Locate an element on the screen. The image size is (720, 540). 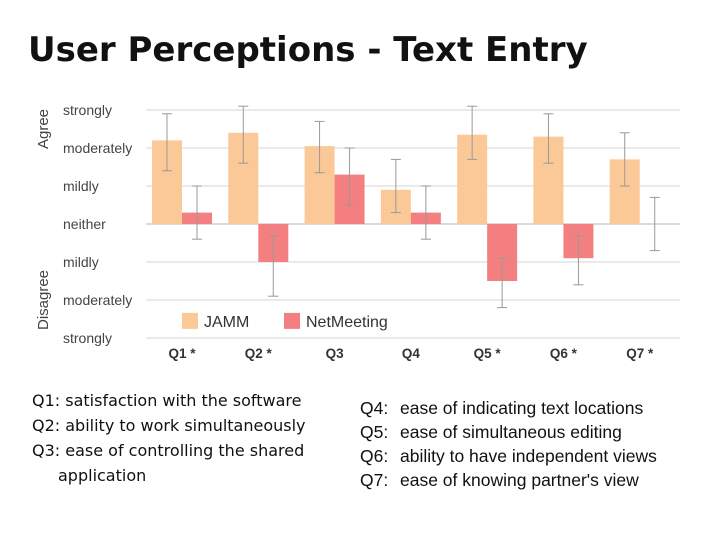
x-tick-label: Q1 * is located at coordinates (182, 353).